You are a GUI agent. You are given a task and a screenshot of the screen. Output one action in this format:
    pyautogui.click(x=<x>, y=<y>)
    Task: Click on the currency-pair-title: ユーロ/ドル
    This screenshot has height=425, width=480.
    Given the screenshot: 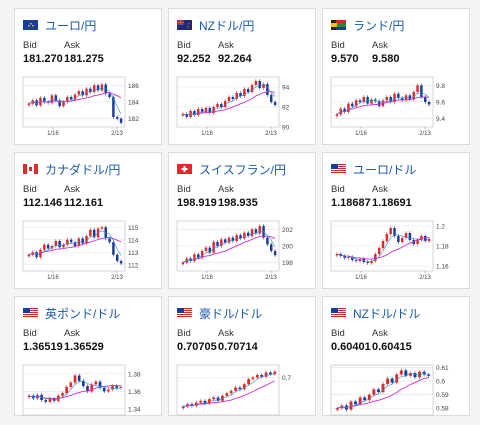 What is the action you would take?
    pyautogui.click(x=373, y=169)
    